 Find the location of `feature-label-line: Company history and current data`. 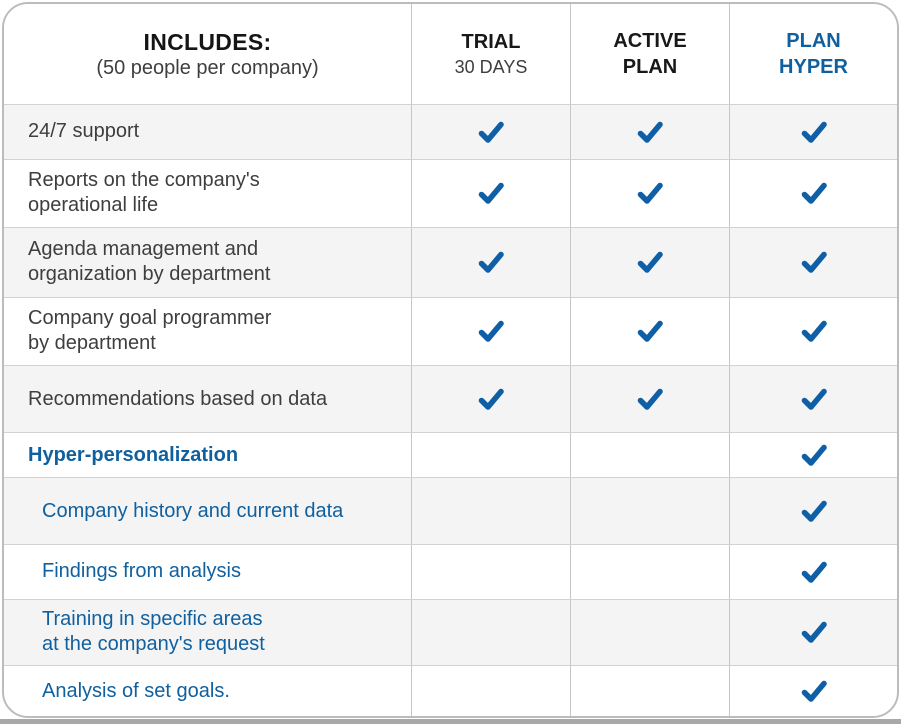

feature-label-line: Company history and current data is located at coordinates (193, 510).